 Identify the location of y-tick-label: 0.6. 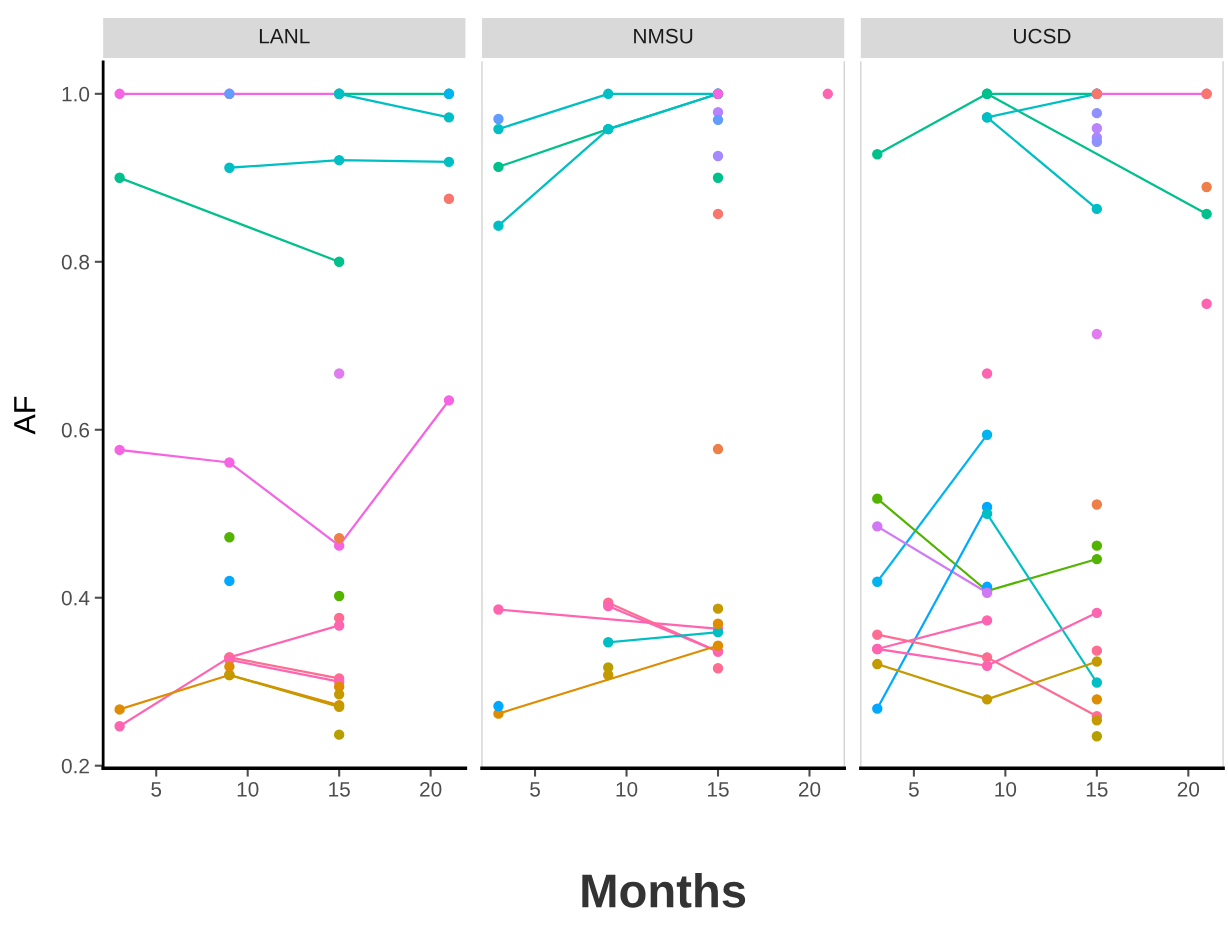
(75, 430).